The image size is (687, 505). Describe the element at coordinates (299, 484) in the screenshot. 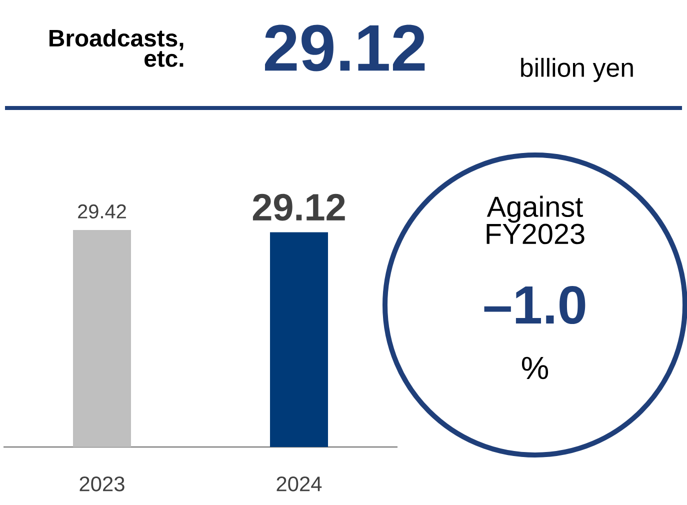

I see `x-tick-label: 2024` at that location.